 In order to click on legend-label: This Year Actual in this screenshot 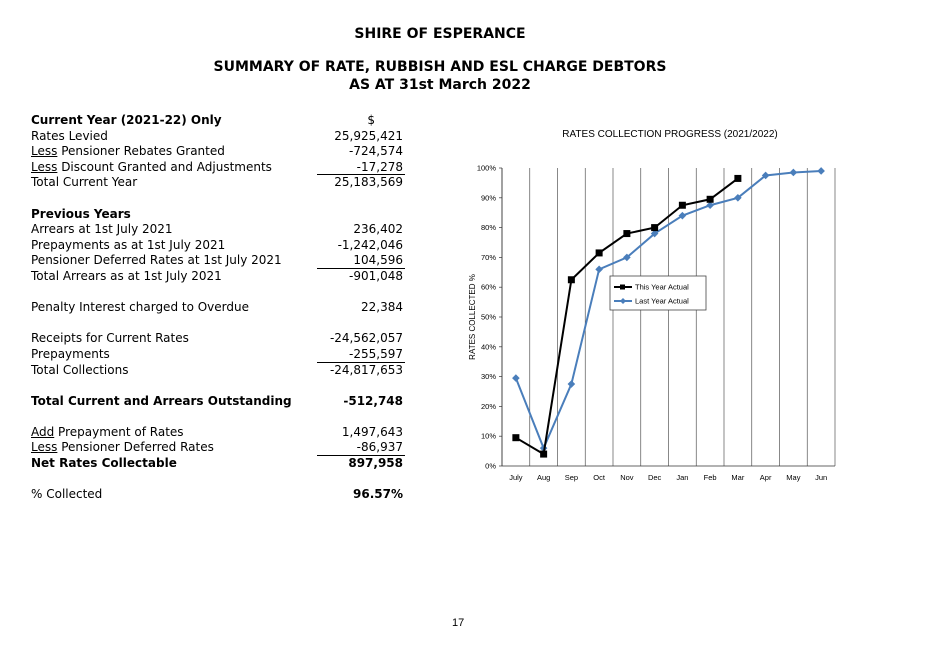, I will do `click(662, 287)`.